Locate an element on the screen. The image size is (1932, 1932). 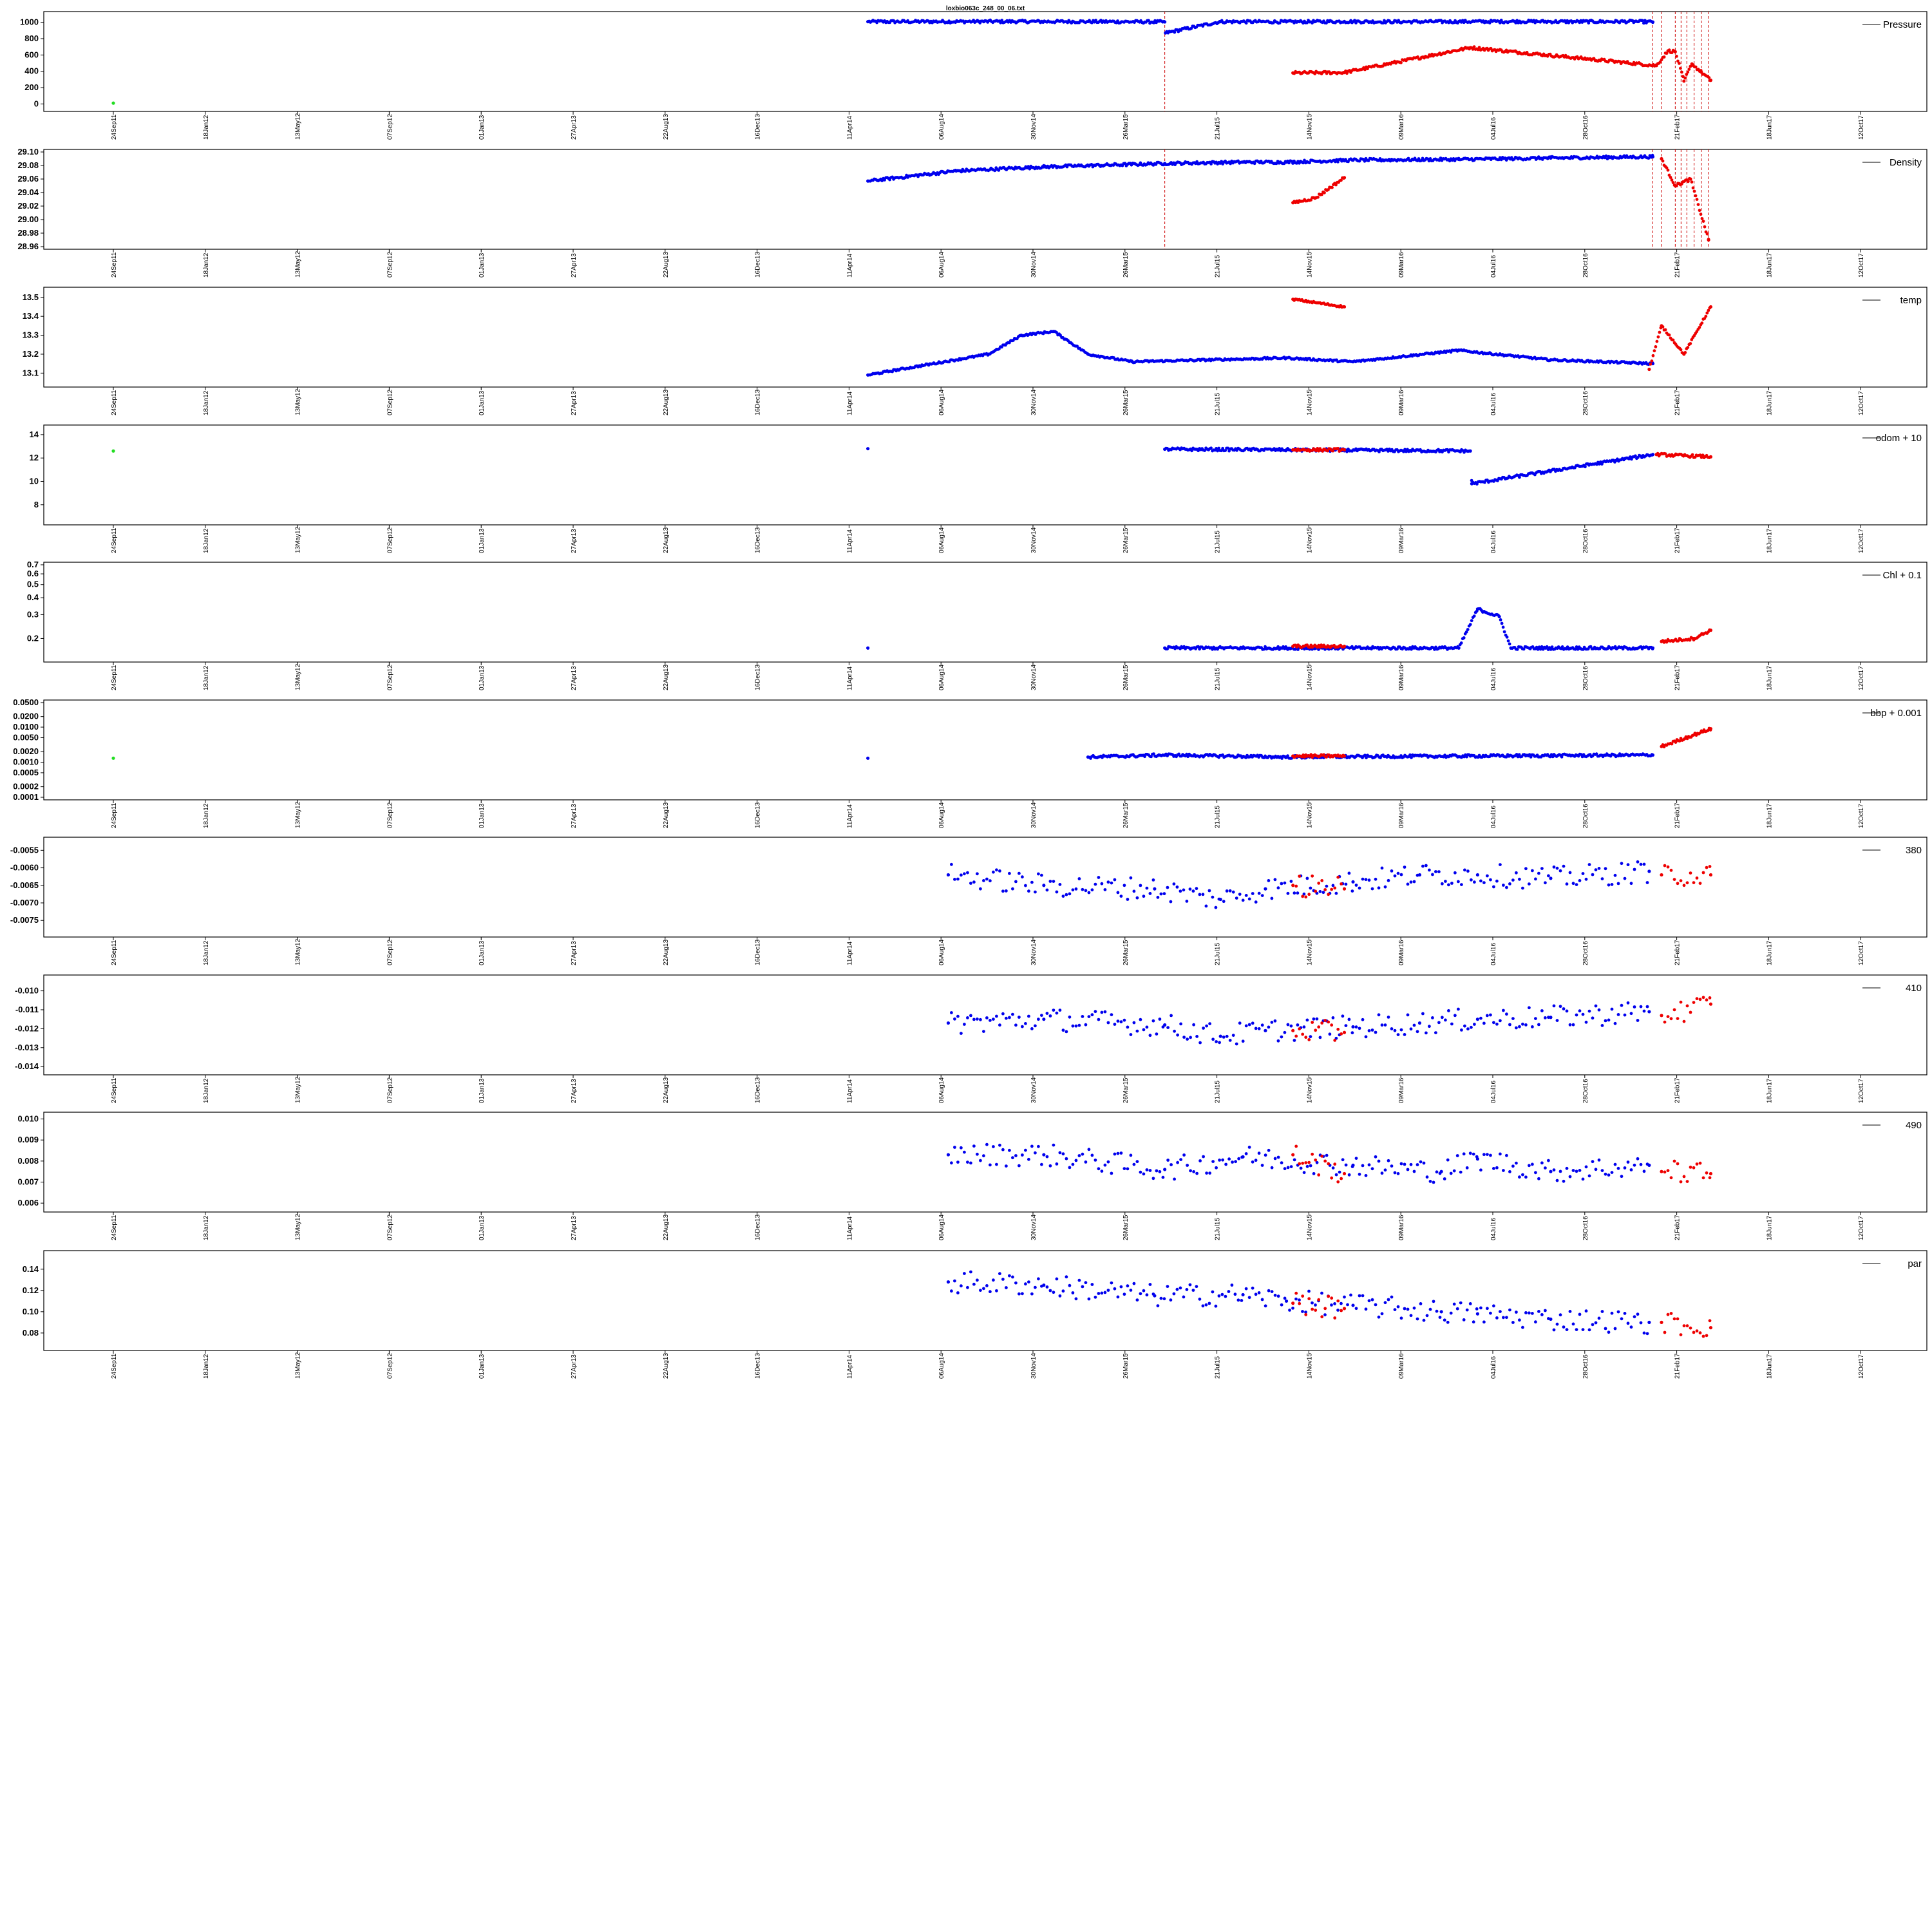
figure-title: loxbio063c_248_00_06.txt is located at coordinates (985, 8).